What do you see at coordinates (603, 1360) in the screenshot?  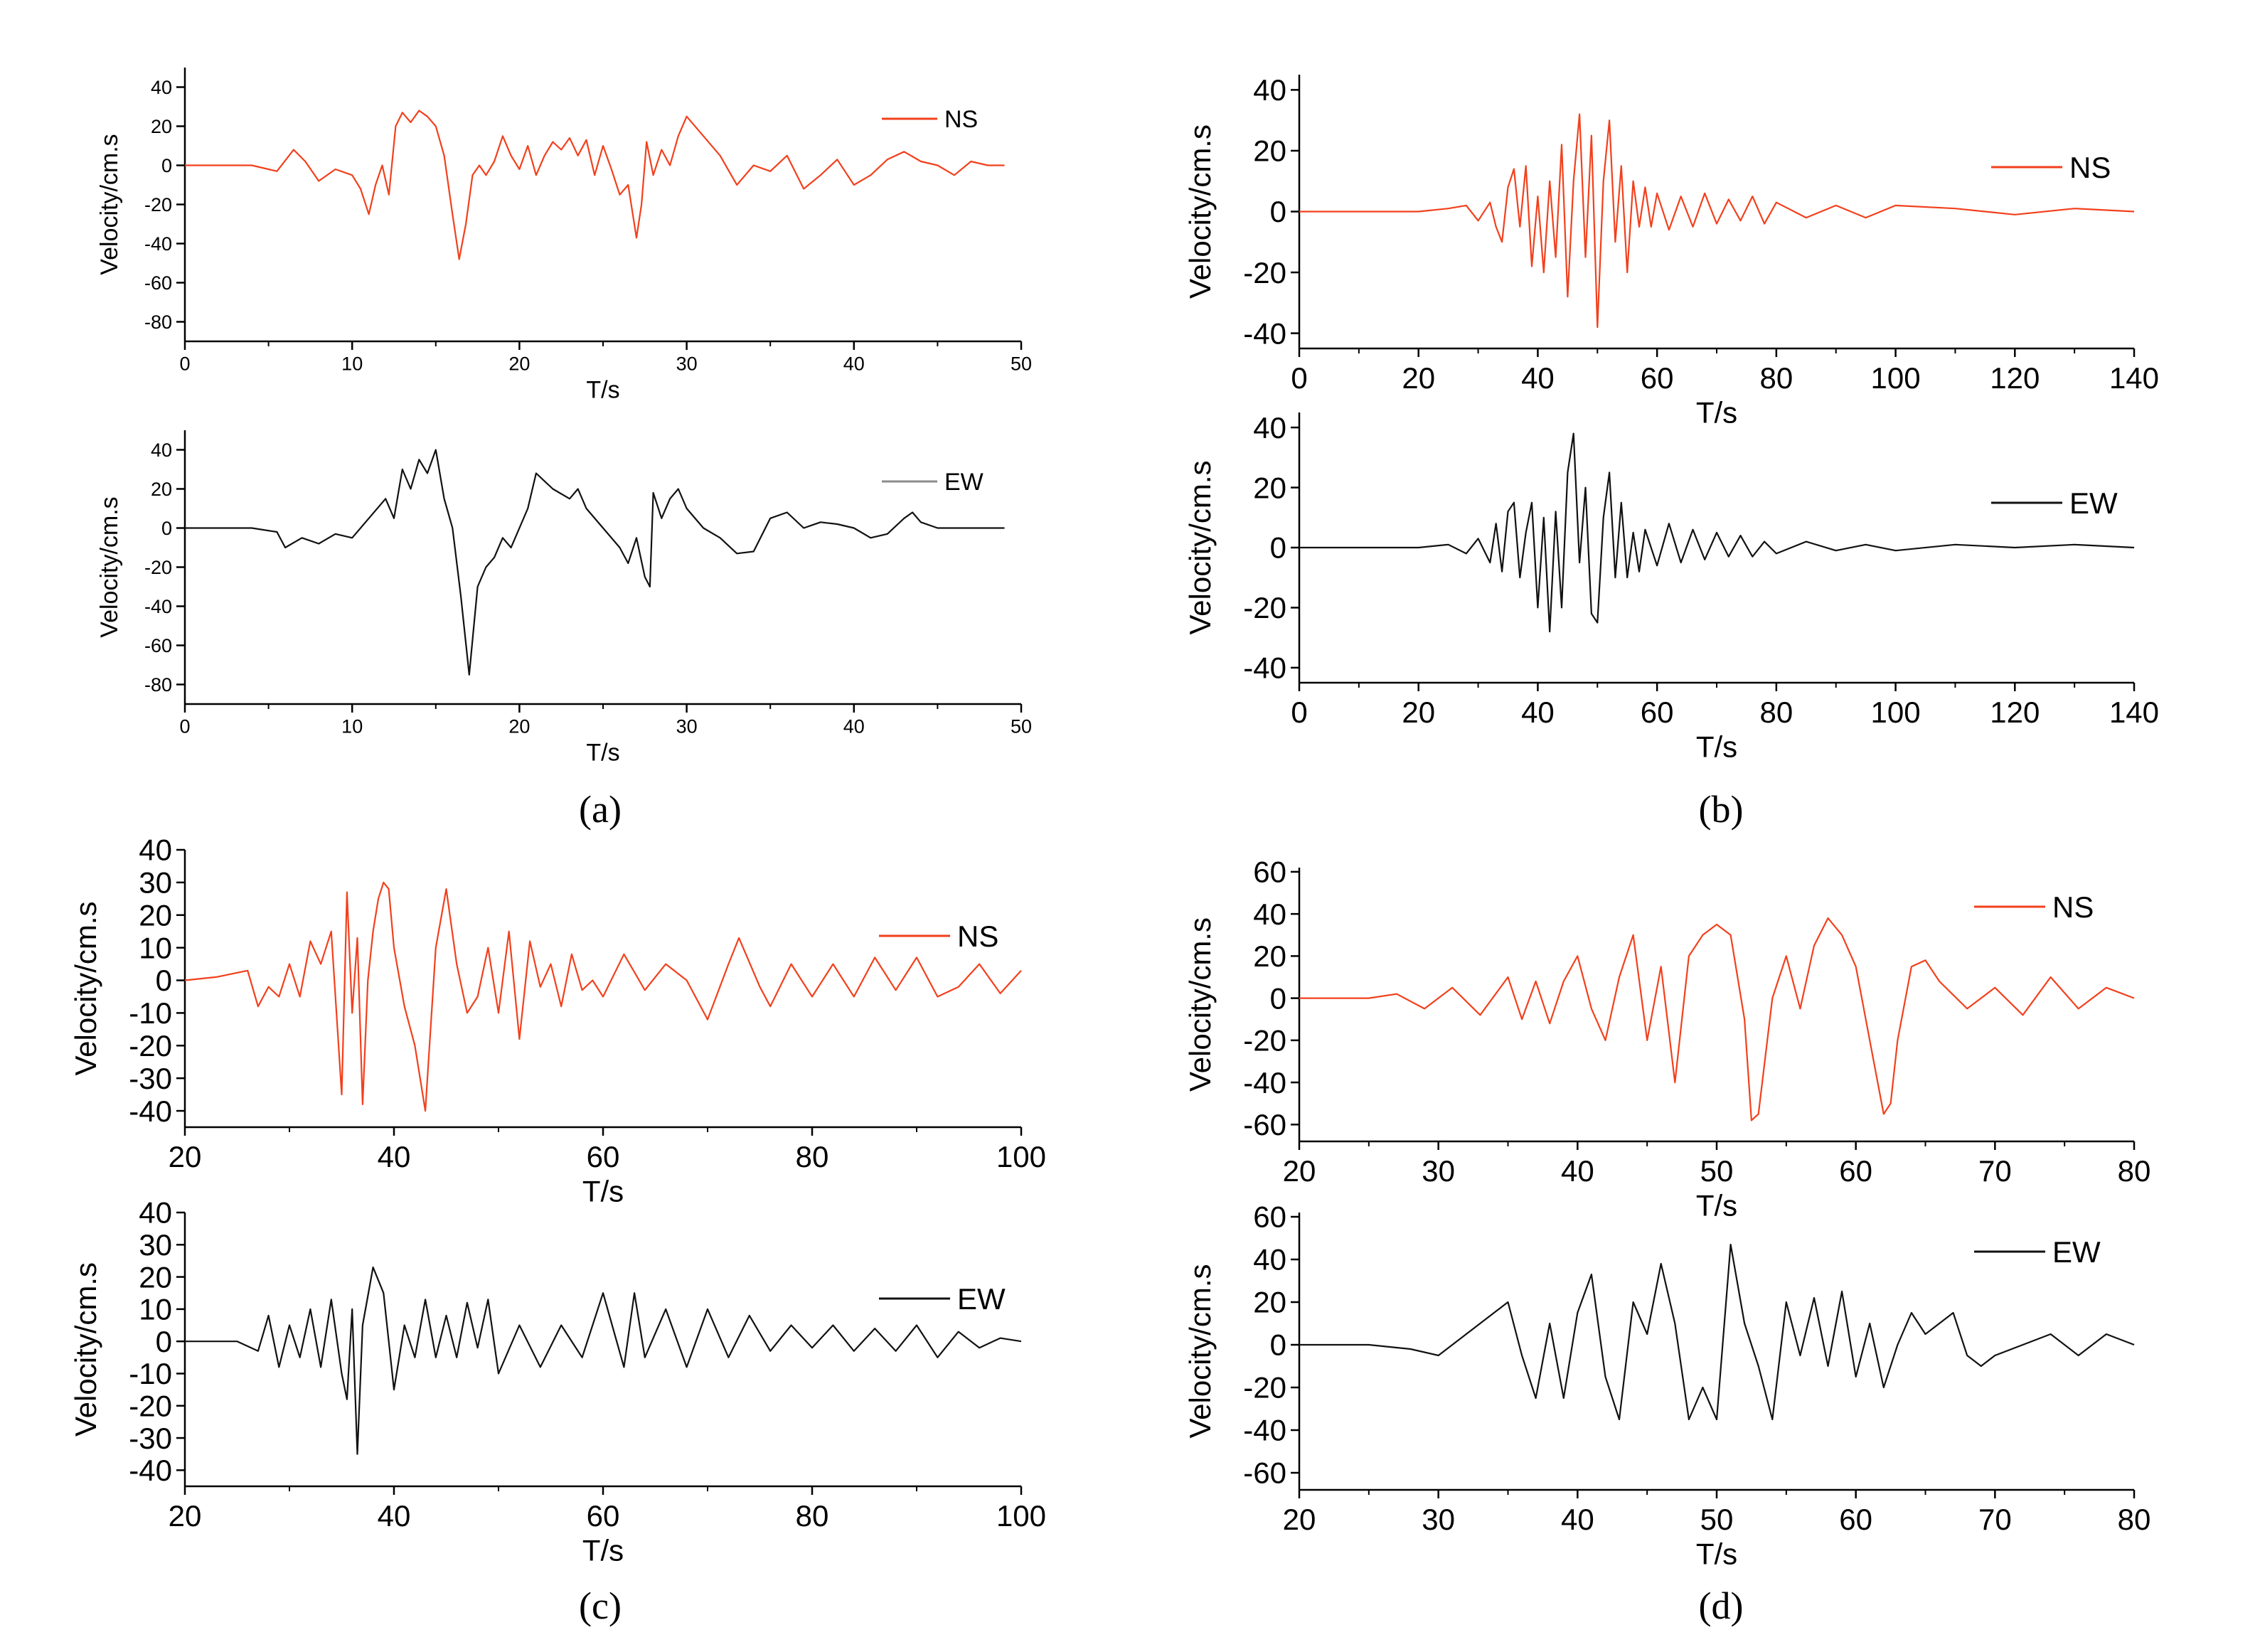 I see `series-line-ew-c-ew` at bounding box center [603, 1360].